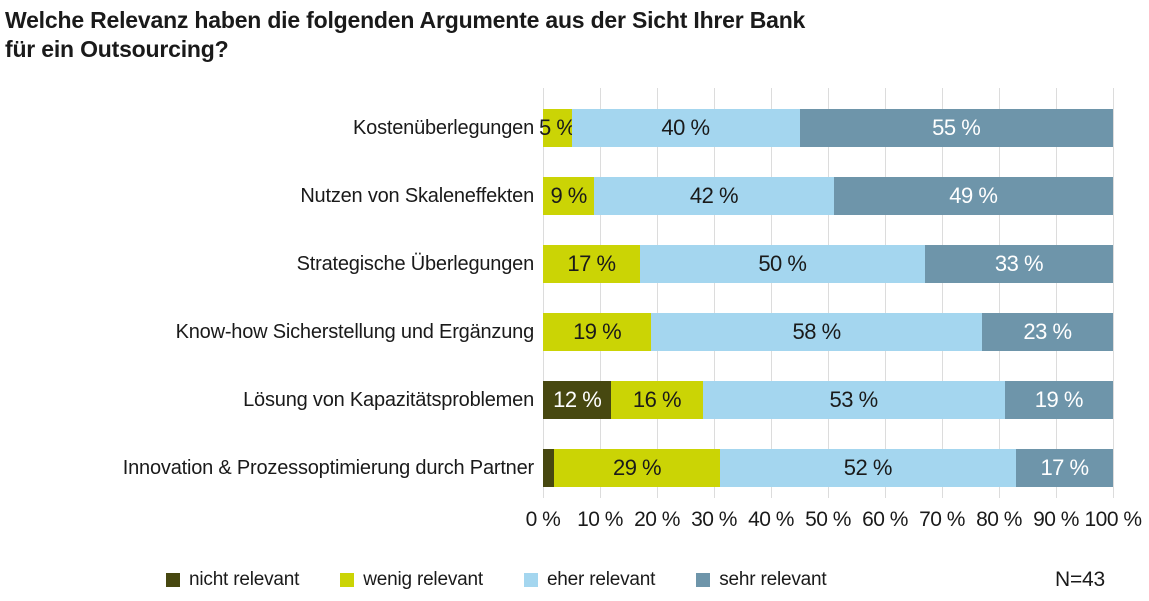  I want to click on legend-label-nicht-relevant: nicht relevant, so click(244, 579).